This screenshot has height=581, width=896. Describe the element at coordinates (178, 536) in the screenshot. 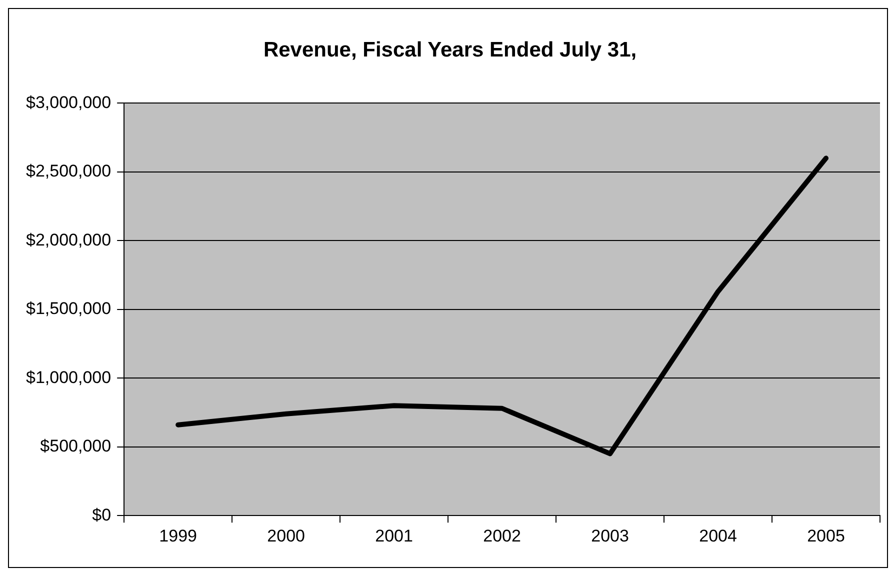

I see `x-tick-label: 1999` at that location.